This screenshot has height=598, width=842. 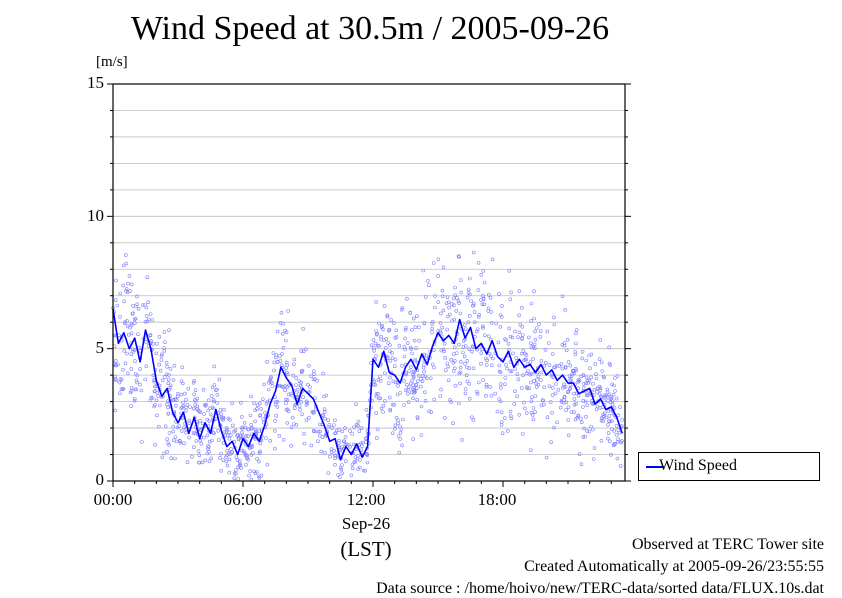 I want to click on footer-site-note: Observed at TERC Tower site, so click(x=727, y=544).